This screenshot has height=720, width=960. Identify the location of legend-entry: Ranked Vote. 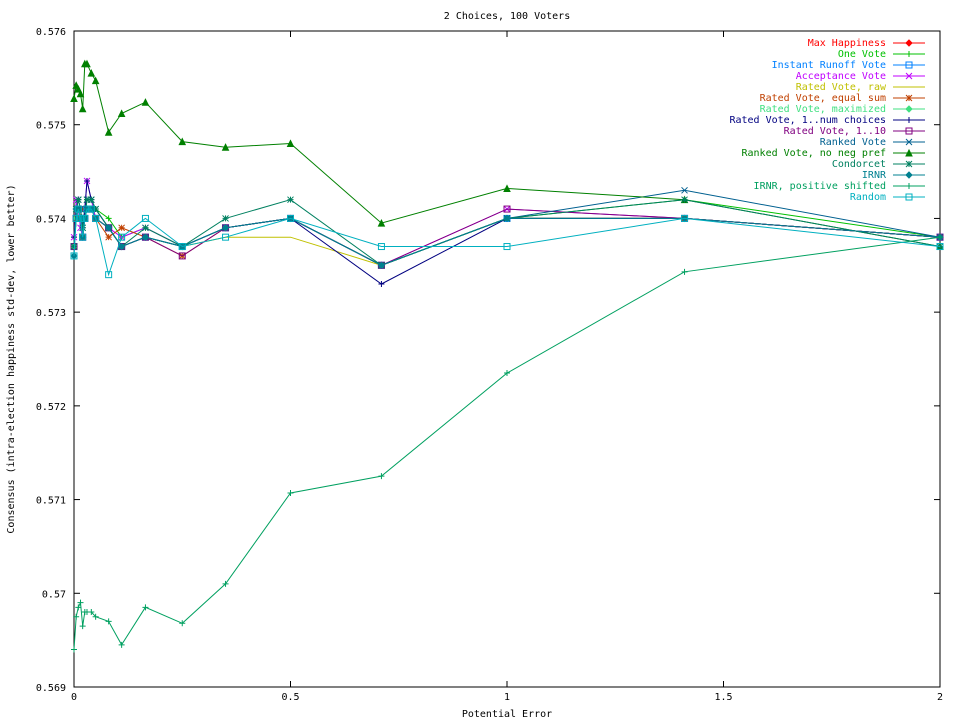
(872, 142).